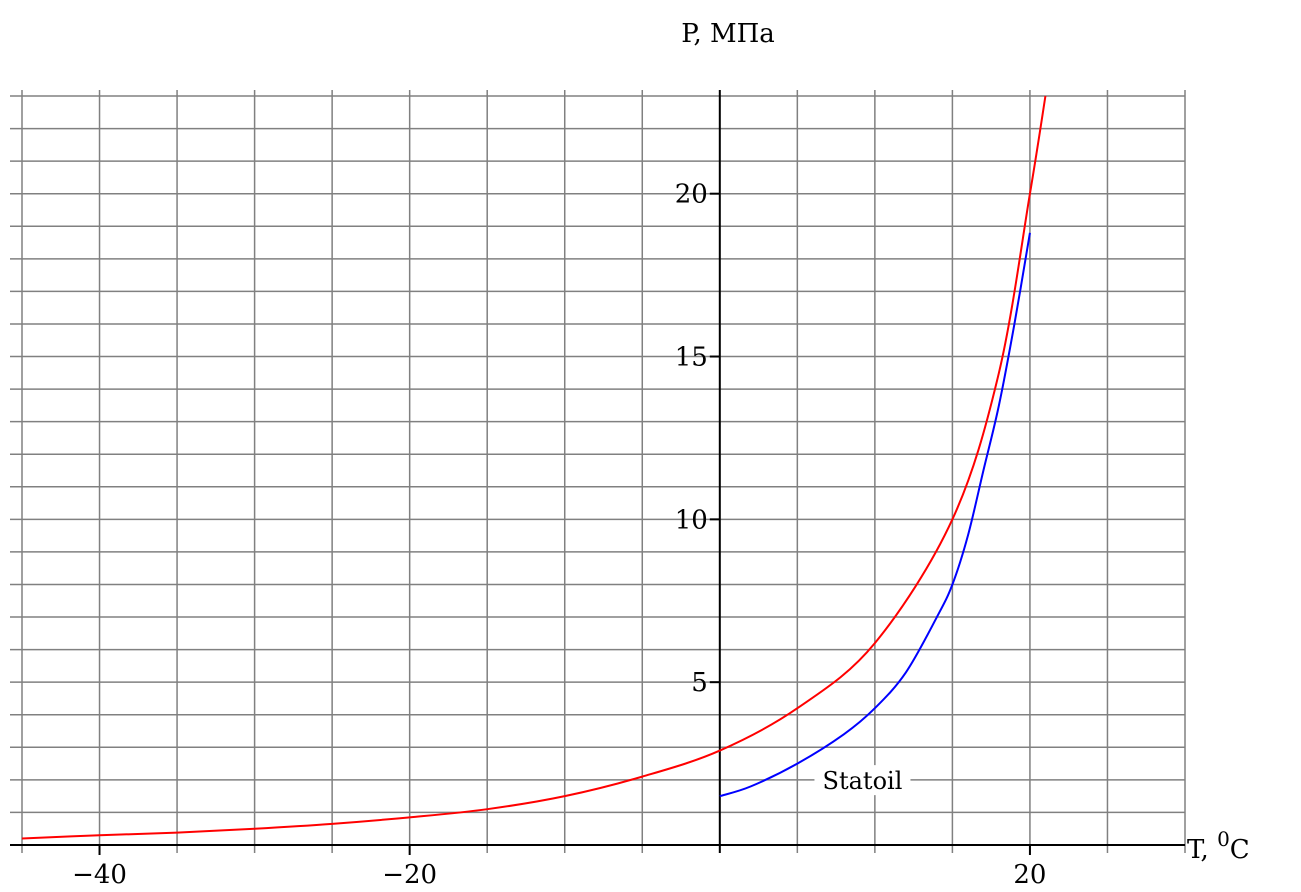  Describe the element at coordinates (691, 195) in the screenshot. I see `y-tick-label: 20` at that location.